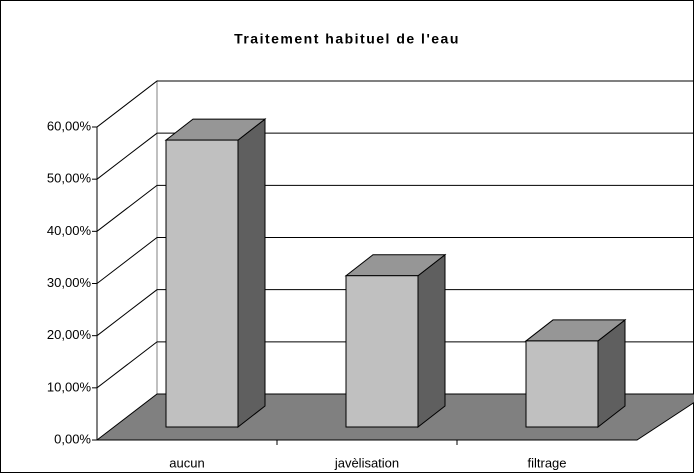 This screenshot has height=473, width=694. Describe the element at coordinates (69, 334) in the screenshot. I see `y-tick-label: 20,00%` at that location.